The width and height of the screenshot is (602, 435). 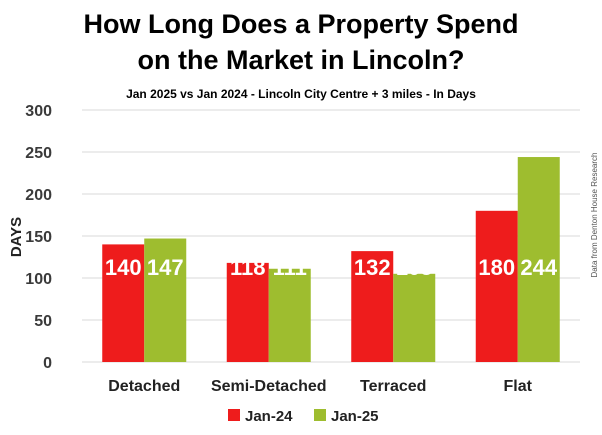 What do you see at coordinates (165, 267) in the screenshot?
I see `bar-value-label: 147` at bounding box center [165, 267].